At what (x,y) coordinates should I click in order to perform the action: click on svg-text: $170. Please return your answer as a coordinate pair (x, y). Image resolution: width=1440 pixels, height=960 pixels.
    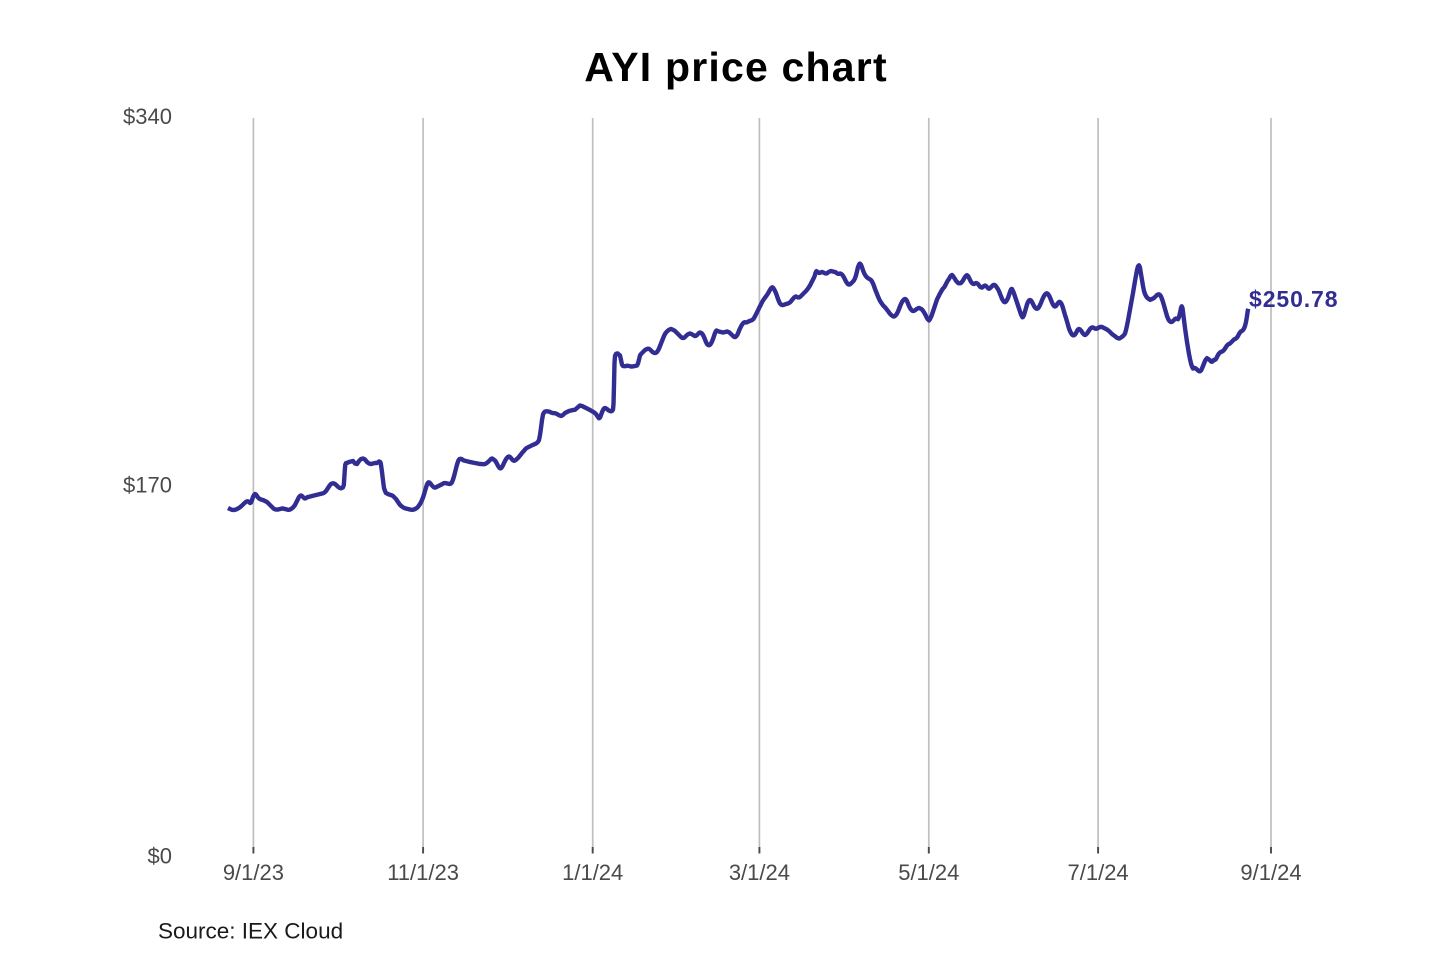
    Looking at the image, I should click on (147, 485).